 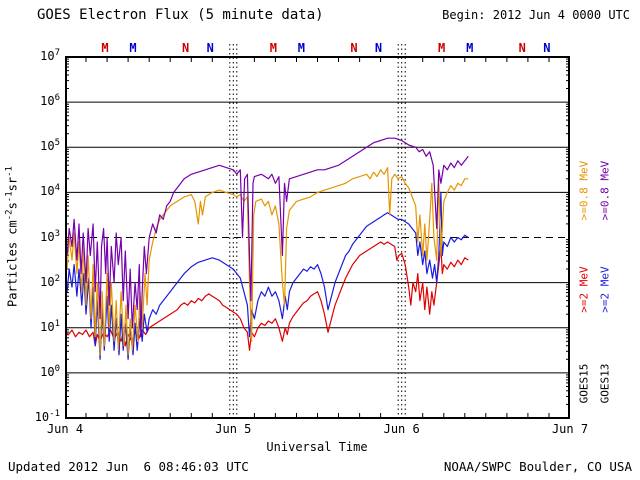 What do you see at coordinates (401, 429) in the screenshot?
I see `x-tick-label: Jun 6` at bounding box center [401, 429].